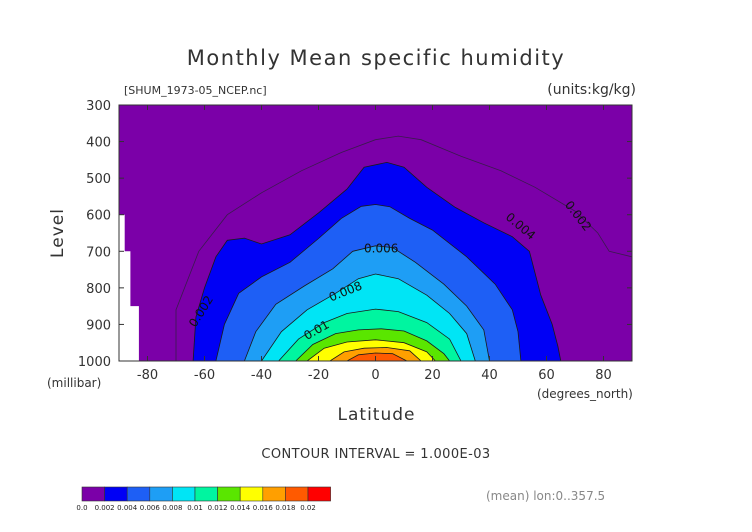 The height and width of the screenshot is (532, 752). What do you see at coordinates (285, 508) in the screenshot?
I see `colorbar-label: 0.018` at bounding box center [285, 508].